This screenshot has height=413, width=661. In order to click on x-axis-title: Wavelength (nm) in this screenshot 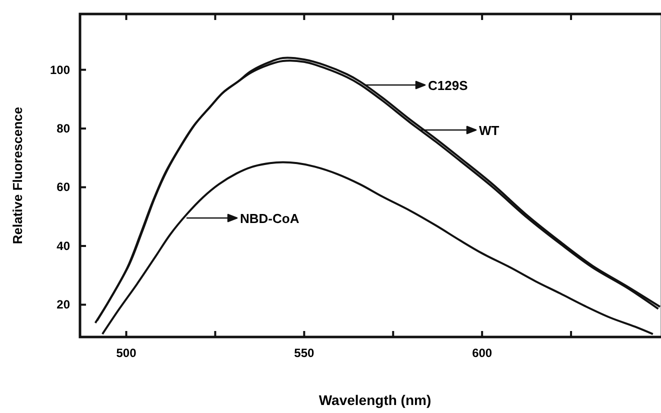, I will do `click(375, 400)`.